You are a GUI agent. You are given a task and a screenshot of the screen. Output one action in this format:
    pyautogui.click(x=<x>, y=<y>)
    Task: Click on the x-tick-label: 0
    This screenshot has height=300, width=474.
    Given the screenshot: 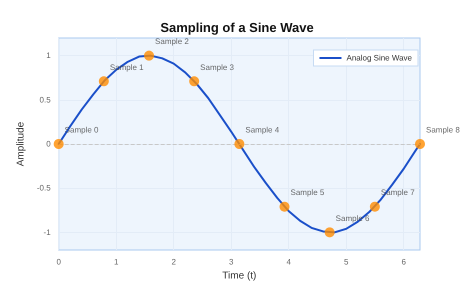 What is the action you would take?
    pyautogui.click(x=59, y=262)
    